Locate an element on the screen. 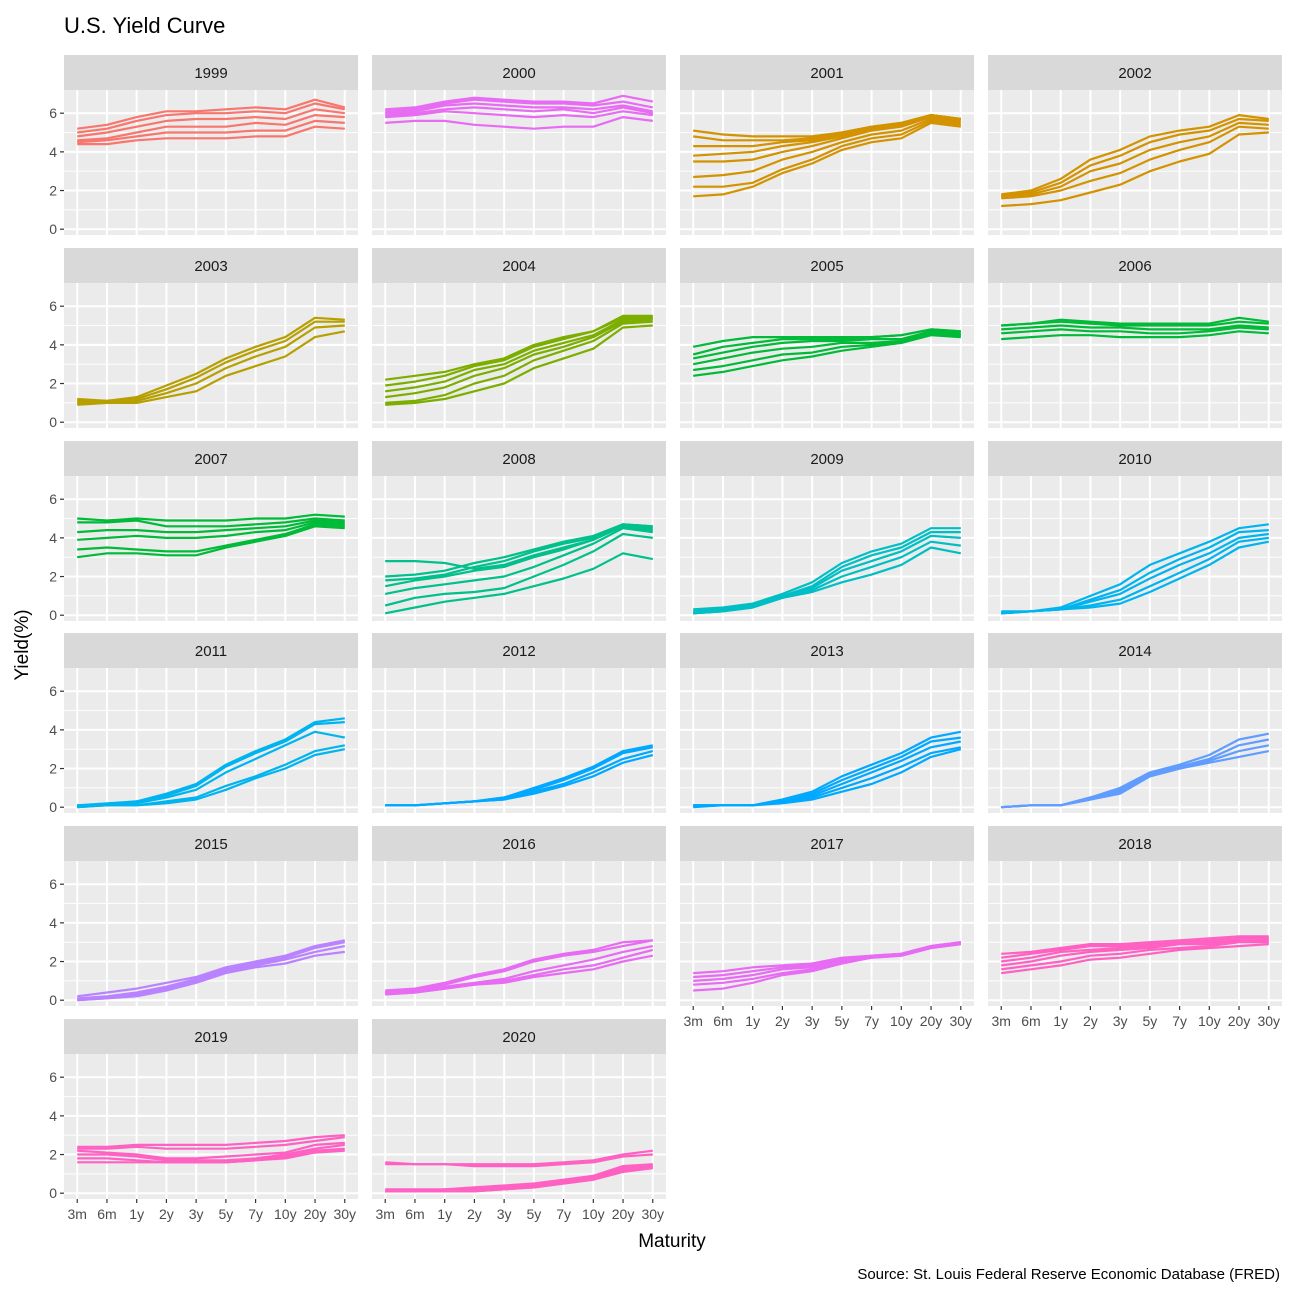 The image size is (1296, 1296). facet-panel-2013: 2013 is located at coordinates (827, 723).